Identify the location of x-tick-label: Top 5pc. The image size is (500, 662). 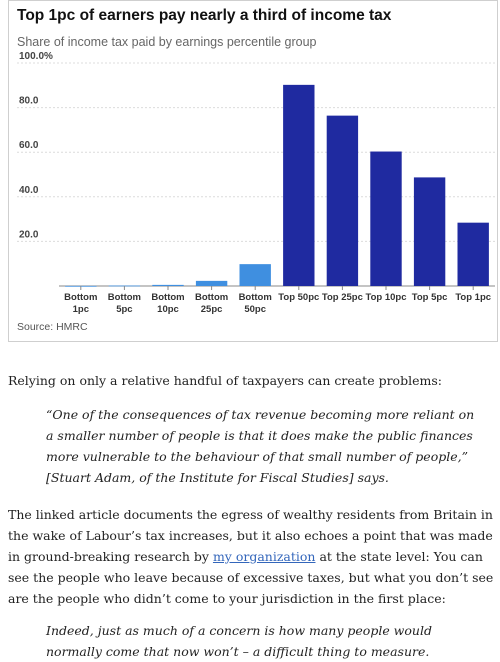
(430, 297).